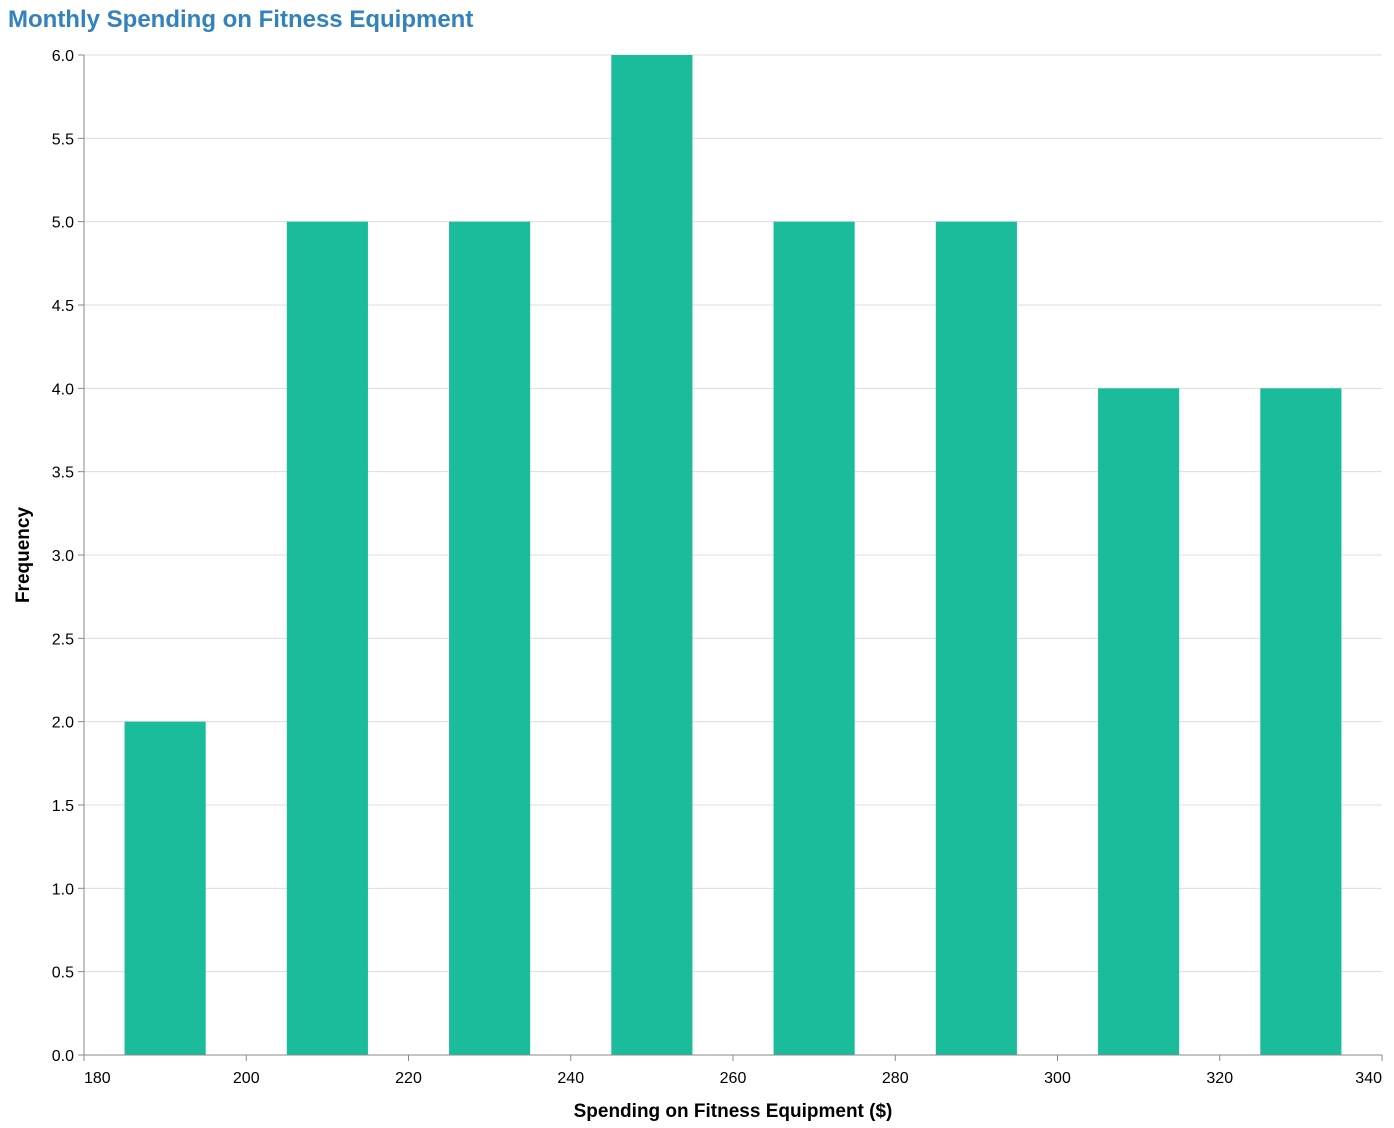  Describe the element at coordinates (733, 1111) in the screenshot. I see `x-axis-title: Spending on Fitness Equipment ($)` at that location.